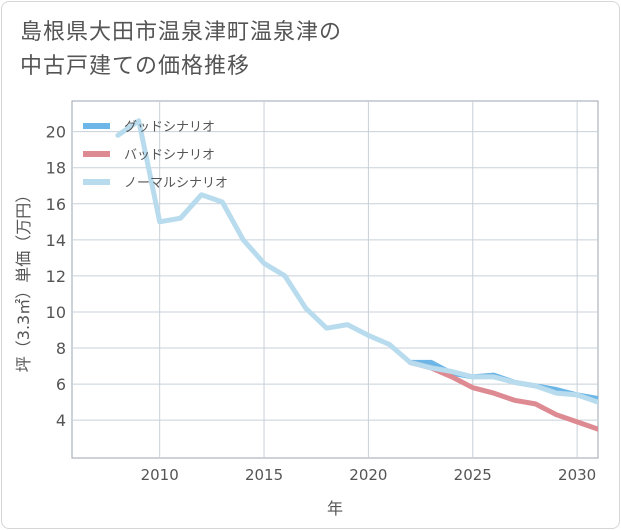 This screenshot has width=621, height=530. What do you see at coordinates (23, 279) in the screenshot?
I see `y-axis-label: 坪（3.3㎡）単価（万円）` at bounding box center [23, 279].